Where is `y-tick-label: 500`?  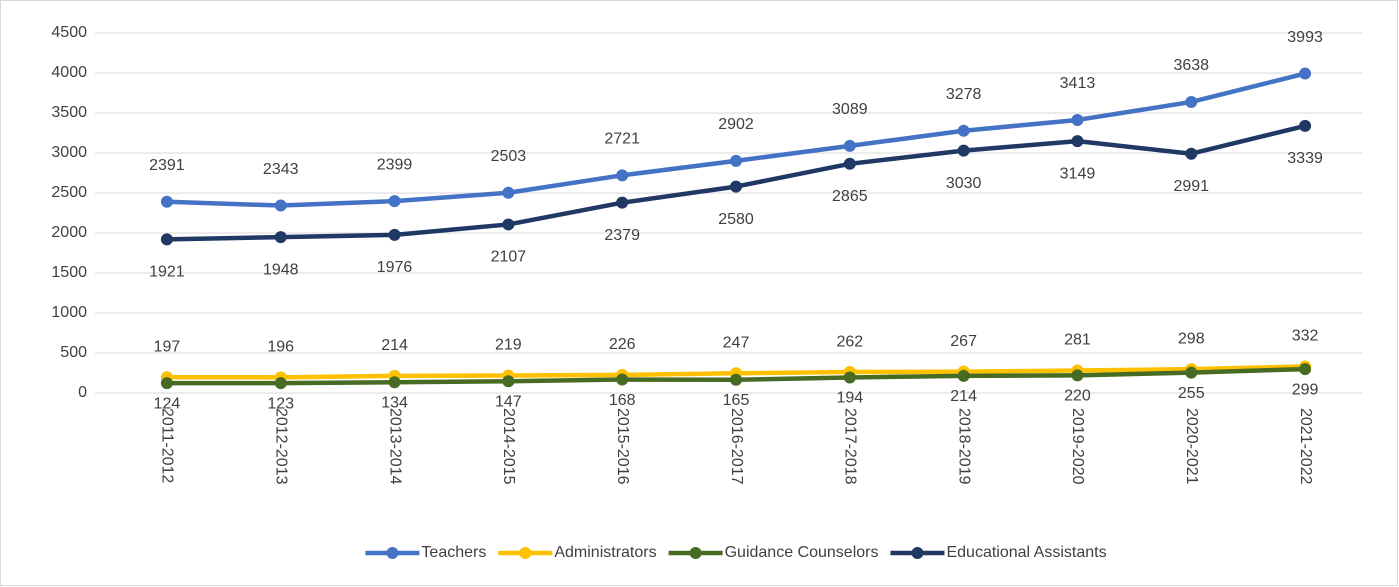
y-tick-label: 500 is located at coordinates (73, 352).